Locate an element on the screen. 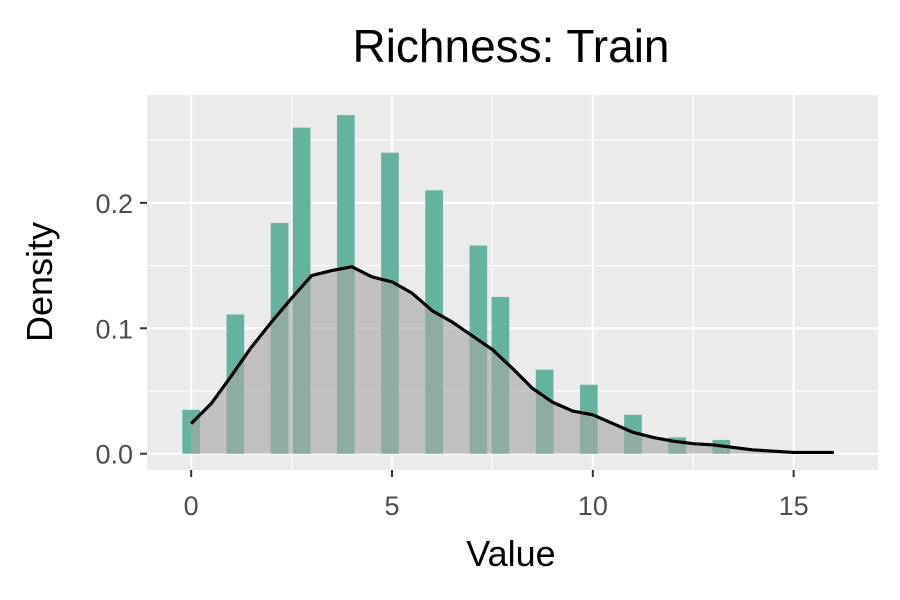 The height and width of the screenshot is (600, 900). y-tick-label: 0.1 is located at coordinates (114, 329).